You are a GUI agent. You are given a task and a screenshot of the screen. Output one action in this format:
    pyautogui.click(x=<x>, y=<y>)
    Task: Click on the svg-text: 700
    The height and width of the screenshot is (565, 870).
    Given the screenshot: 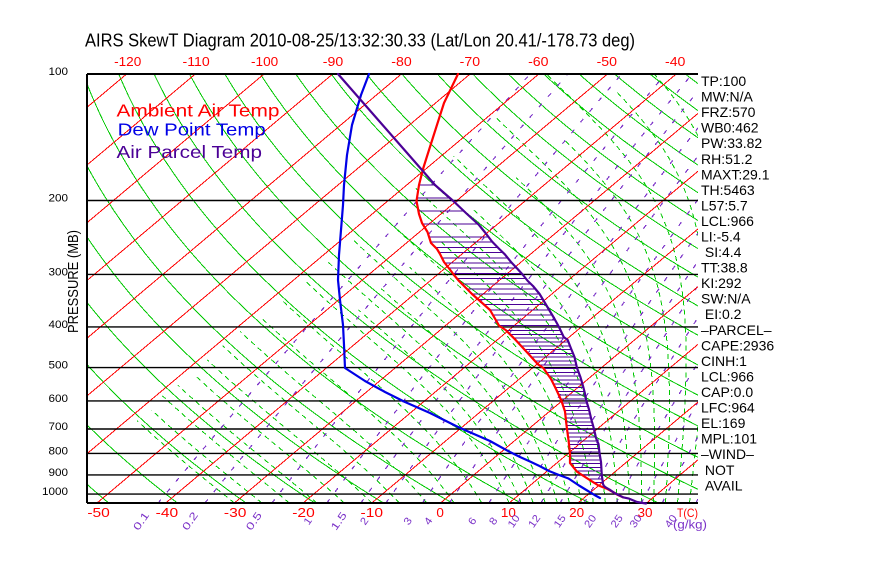 What is the action you would take?
    pyautogui.click(x=59, y=427)
    